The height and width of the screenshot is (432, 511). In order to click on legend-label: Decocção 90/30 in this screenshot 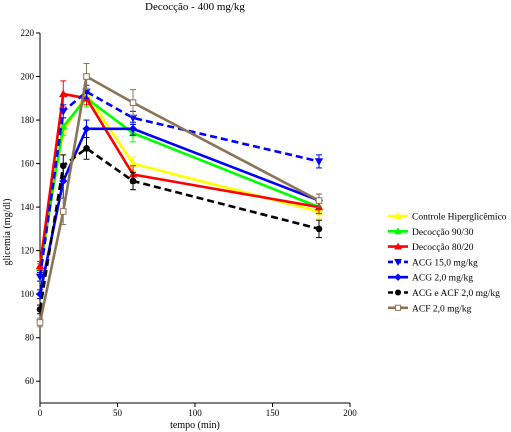, I will do `click(443, 233)`.